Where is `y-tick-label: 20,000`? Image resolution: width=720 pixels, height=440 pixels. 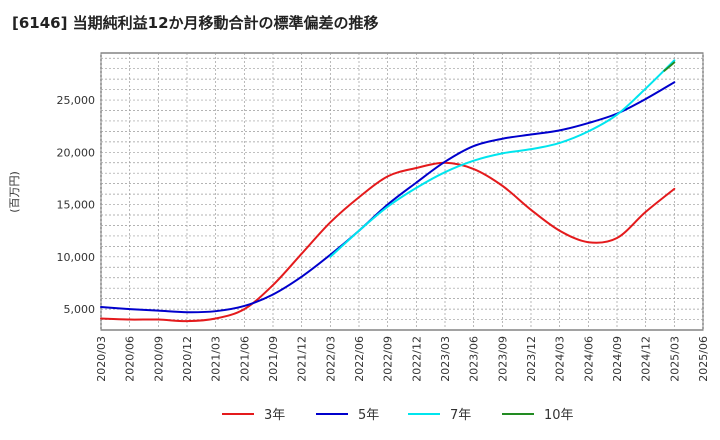 y-tick-label: 20,000 is located at coordinates (76, 152).